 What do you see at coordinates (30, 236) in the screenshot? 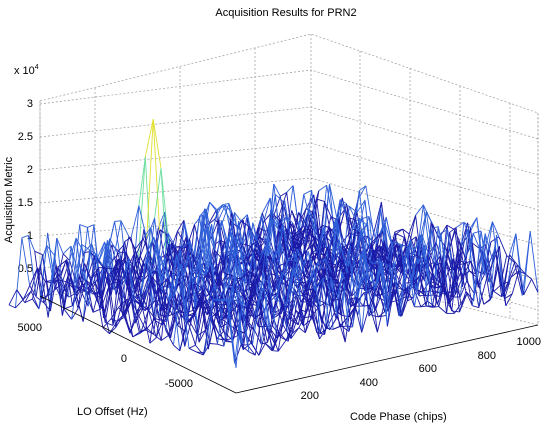
I see `z-tick-label: 1` at bounding box center [30, 236].